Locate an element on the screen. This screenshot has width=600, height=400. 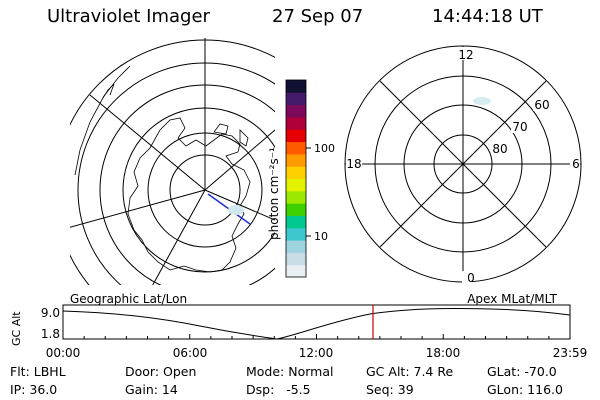
colorbar-tick-100: 100 is located at coordinates (324, 148).